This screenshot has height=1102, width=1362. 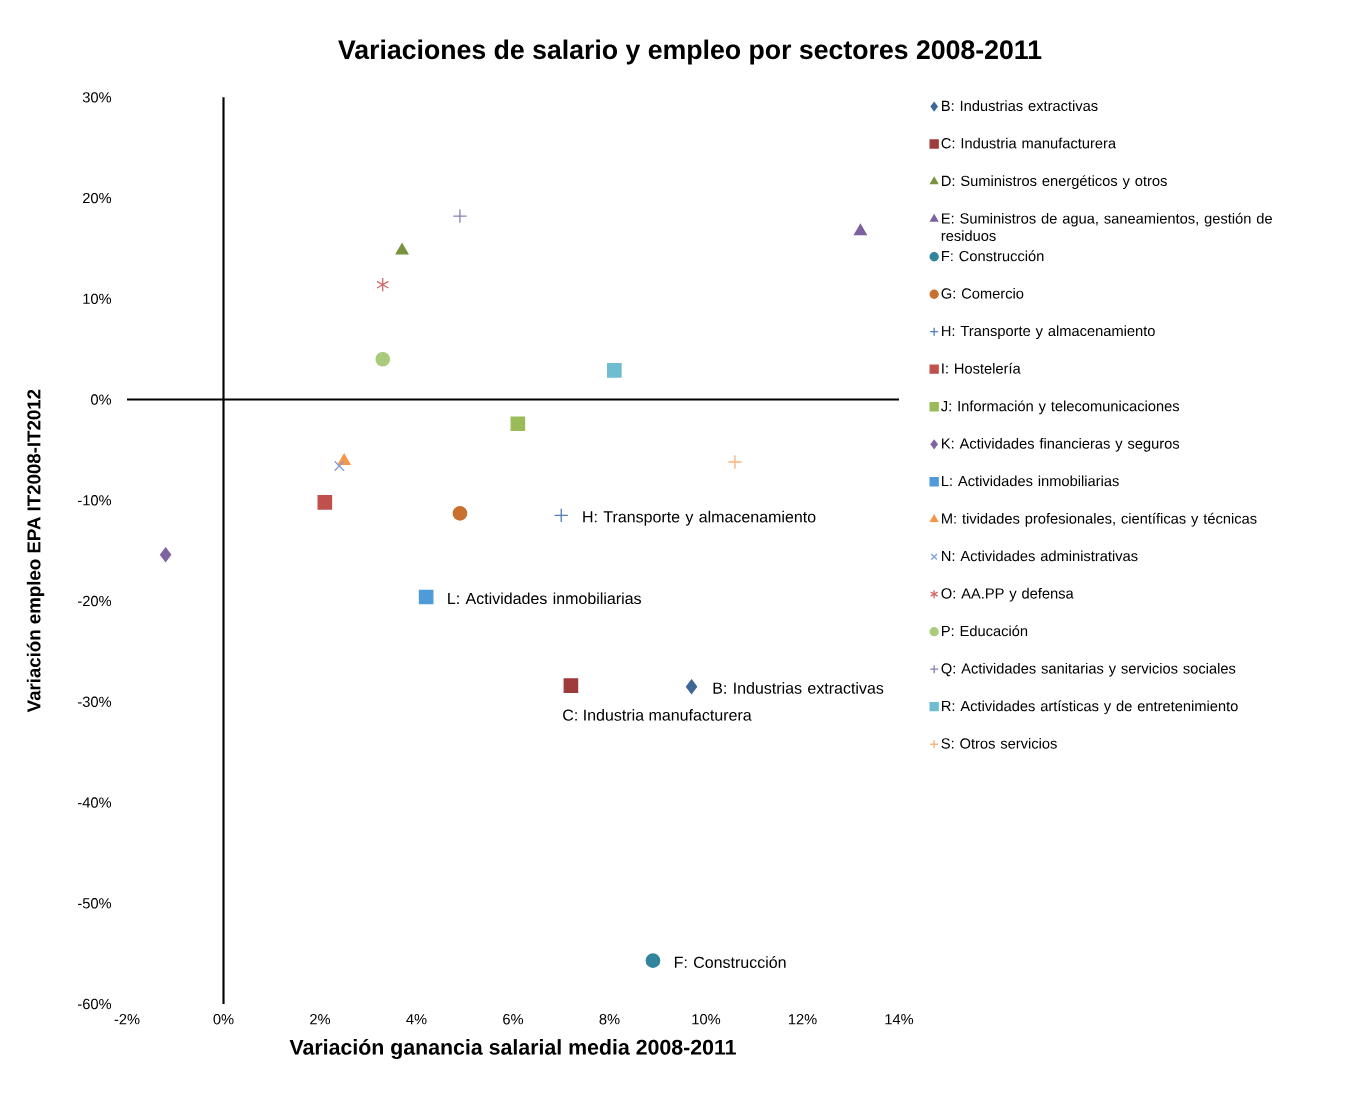 I want to click on y-tick-label: 20%, so click(x=97, y=198).